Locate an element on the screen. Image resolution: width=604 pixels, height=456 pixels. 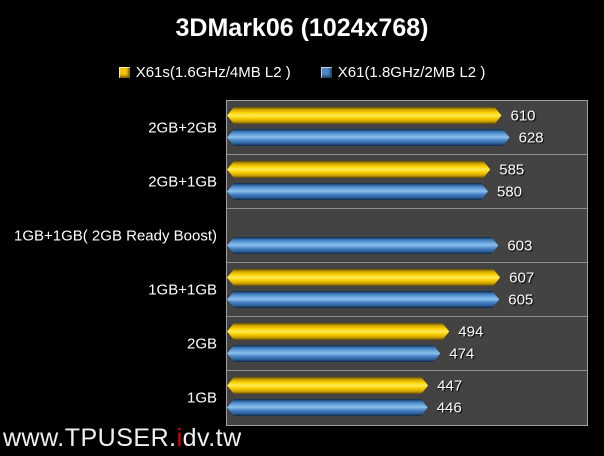
bar-x61: 580 is located at coordinates (374, 191).